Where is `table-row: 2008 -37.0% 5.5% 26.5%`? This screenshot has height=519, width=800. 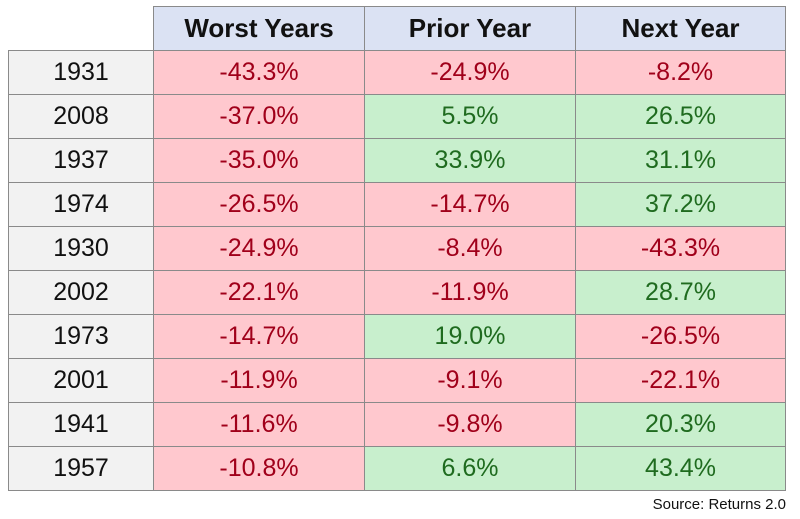 table-row: 2008 -37.0% 5.5% 26.5% is located at coordinates (397, 116).